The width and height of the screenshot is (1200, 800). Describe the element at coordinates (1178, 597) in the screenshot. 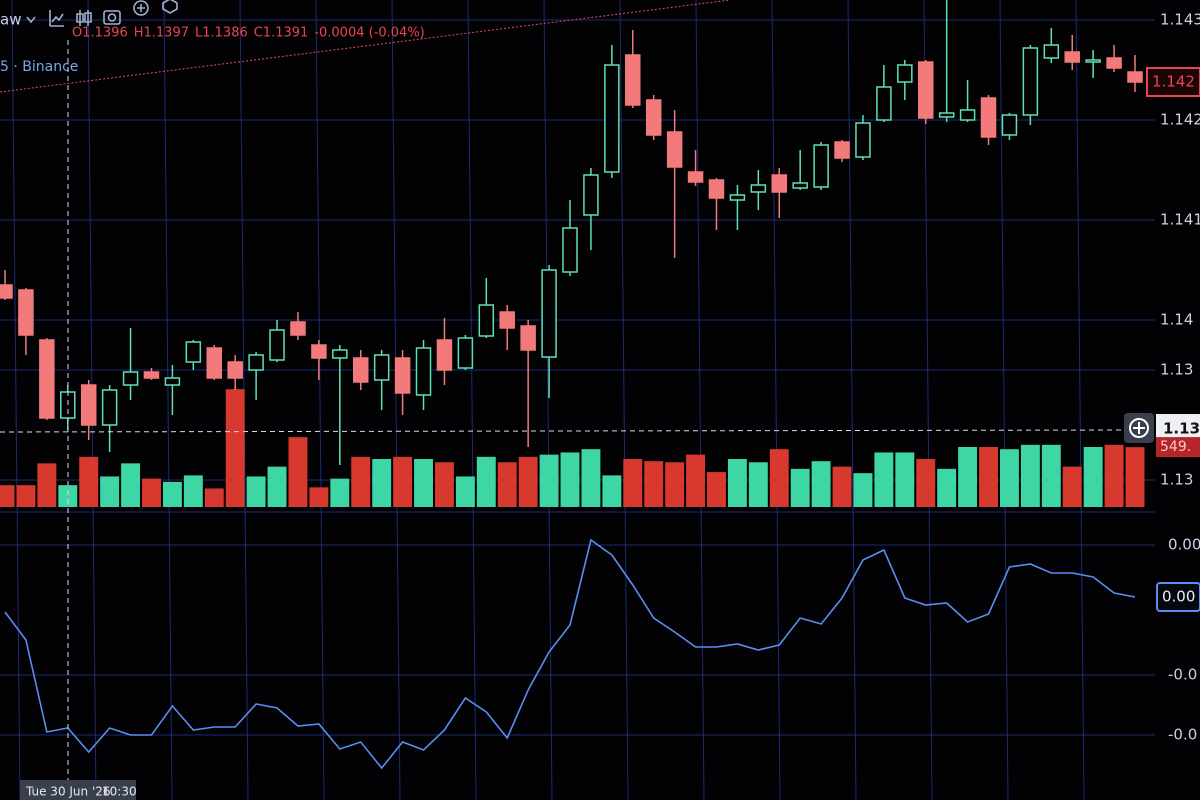

I see `last-osc-label: 0.00` at that location.